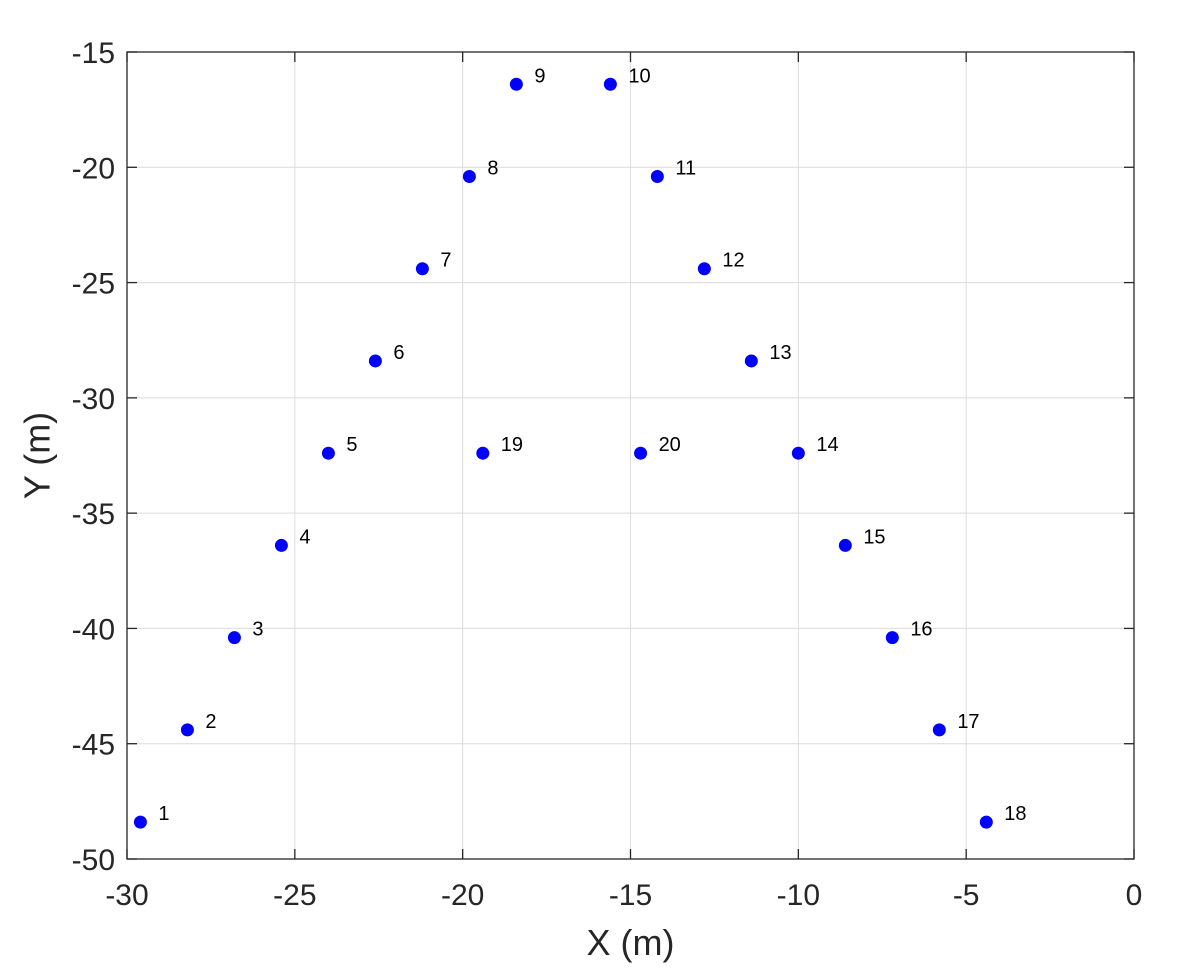 The width and height of the screenshot is (1200, 975). Describe the element at coordinates (37, 455) in the screenshot. I see `y-axis-label: Y (m)` at that location.